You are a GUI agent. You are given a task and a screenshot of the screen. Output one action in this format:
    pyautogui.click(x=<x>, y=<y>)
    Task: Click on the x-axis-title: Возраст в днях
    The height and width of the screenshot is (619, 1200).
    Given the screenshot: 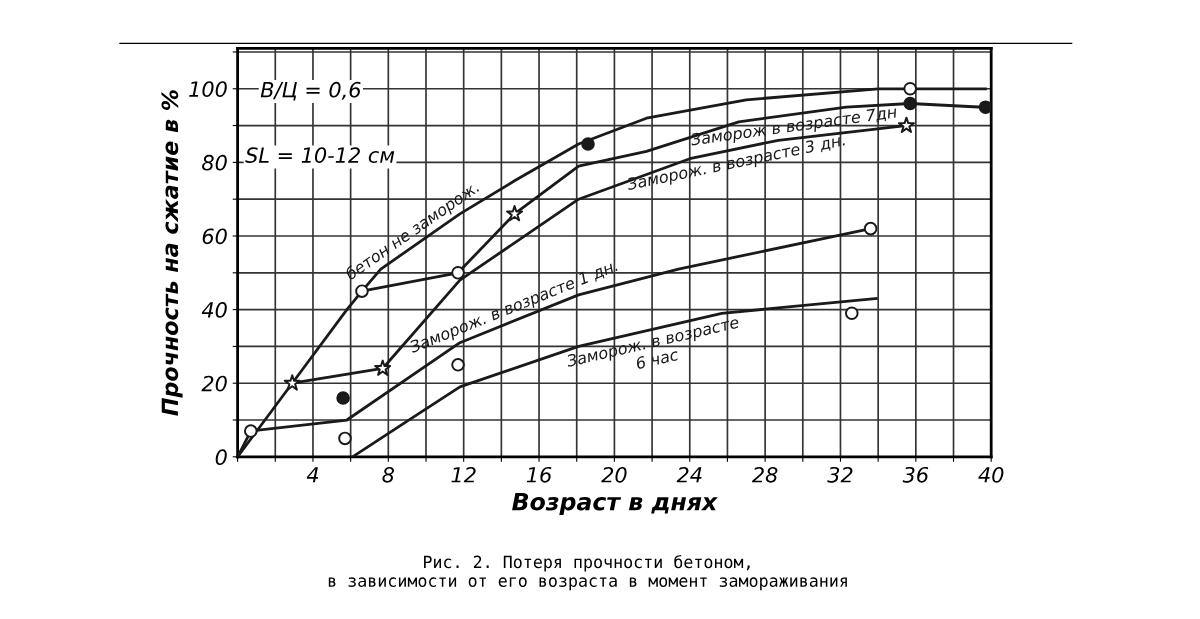 What is the action you would take?
    pyautogui.click(x=615, y=504)
    